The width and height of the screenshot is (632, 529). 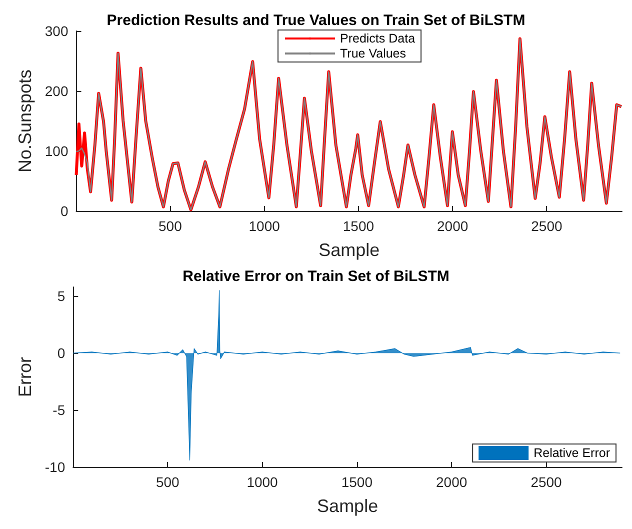 What do you see at coordinates (316, 20) in the screenshot?
I see `chart-title: Prediction Results and True Values on Train Set of BiLSTM` at bounding box center [316, 20].